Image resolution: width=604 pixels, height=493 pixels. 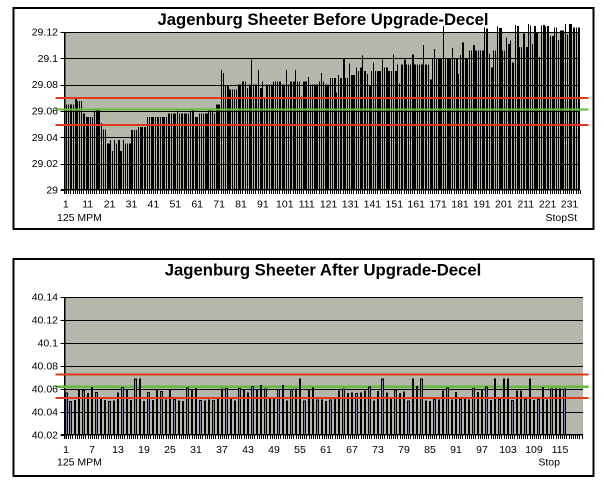 I want to click on svg-text: 29.12, so click(x=45, y=33).